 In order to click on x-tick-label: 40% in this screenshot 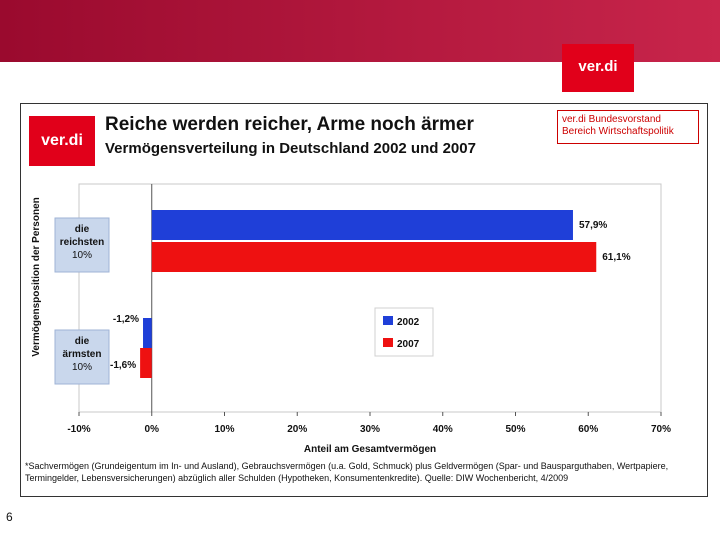, I will do `click(443, 429)`.